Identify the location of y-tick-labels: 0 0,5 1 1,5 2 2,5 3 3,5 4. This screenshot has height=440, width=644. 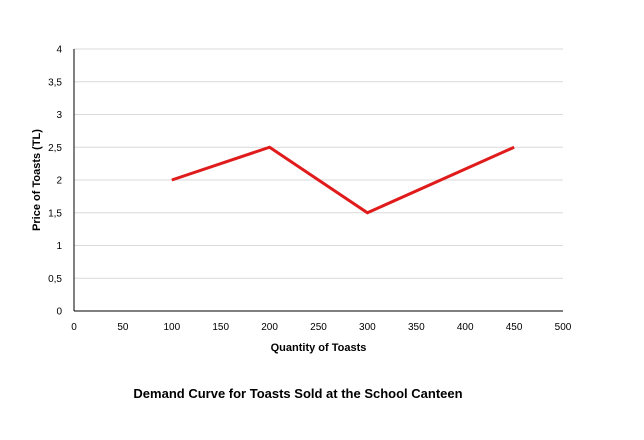
(55, 181).